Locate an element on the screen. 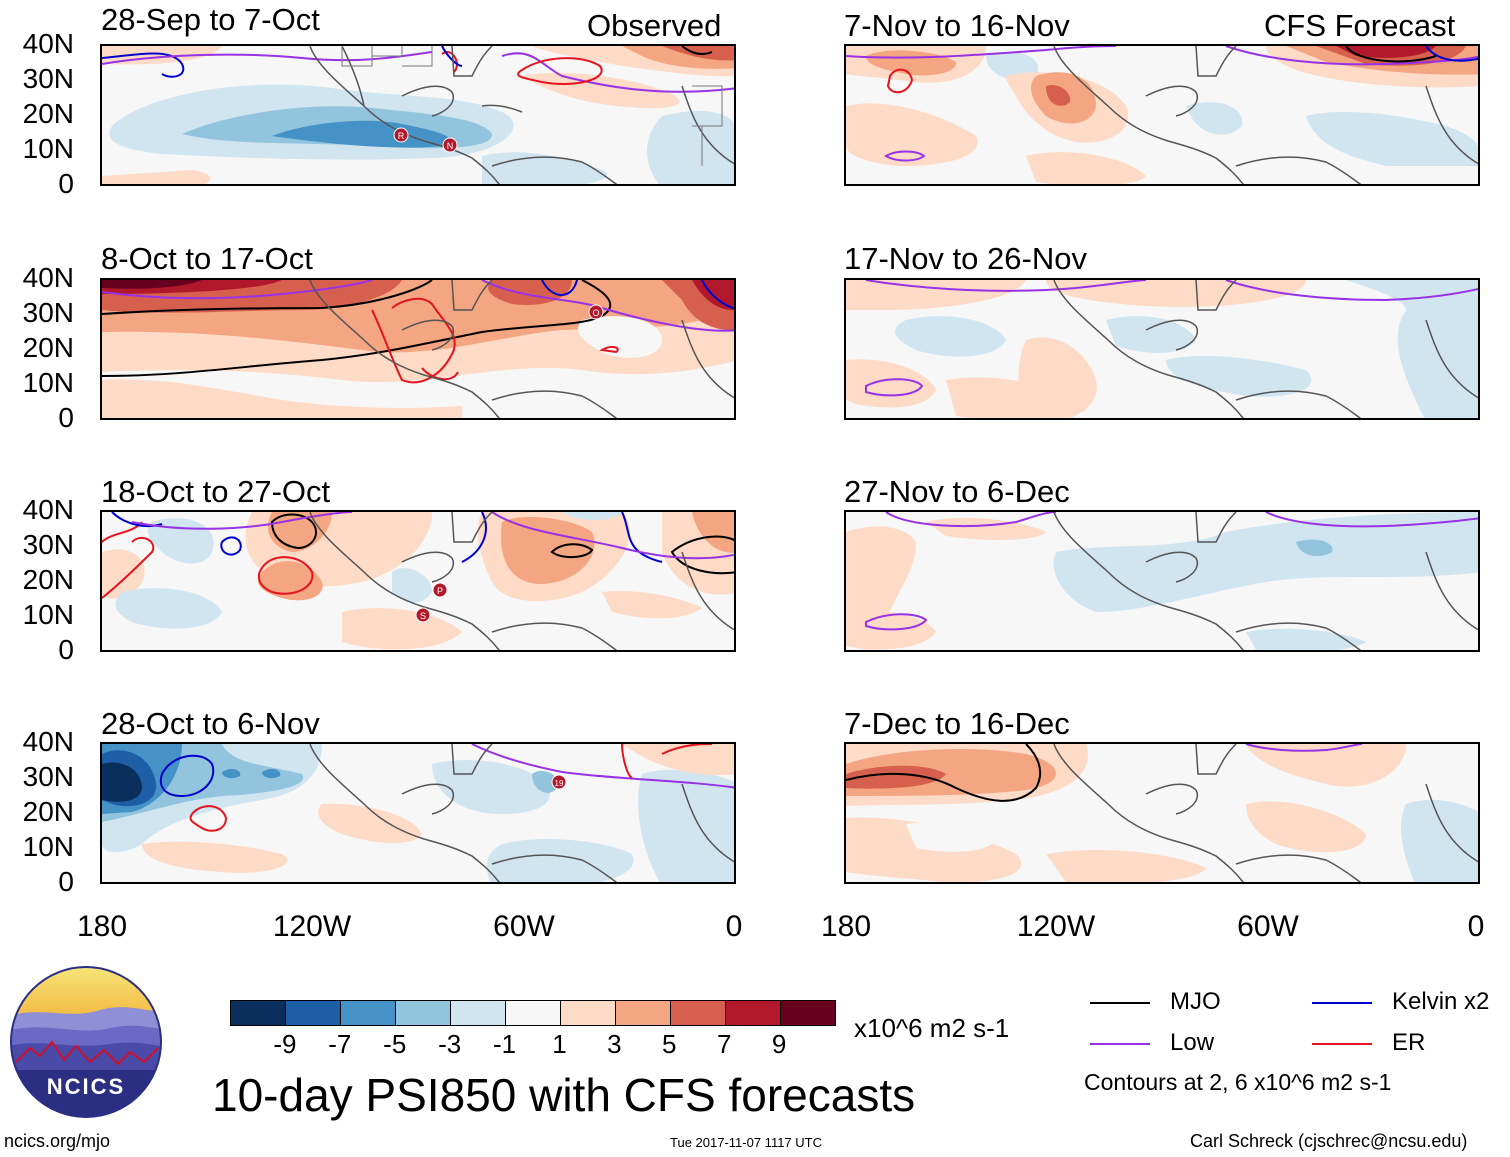  panel-title-8: 7-Dec to 16-Dec is located at coordinates (957, 723).